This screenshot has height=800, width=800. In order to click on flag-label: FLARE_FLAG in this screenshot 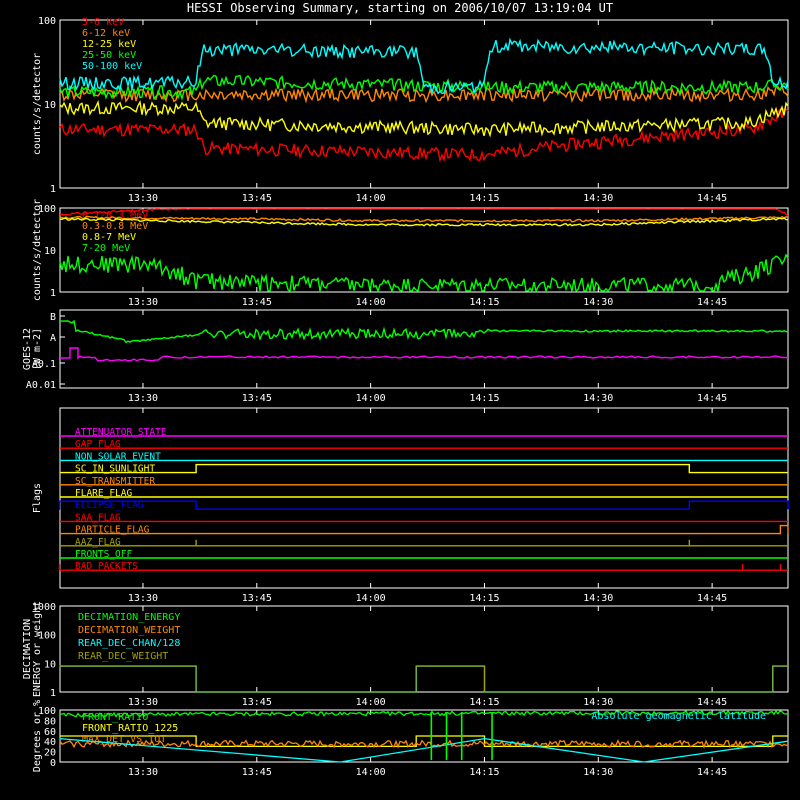, I will do `click(103, 493)`.